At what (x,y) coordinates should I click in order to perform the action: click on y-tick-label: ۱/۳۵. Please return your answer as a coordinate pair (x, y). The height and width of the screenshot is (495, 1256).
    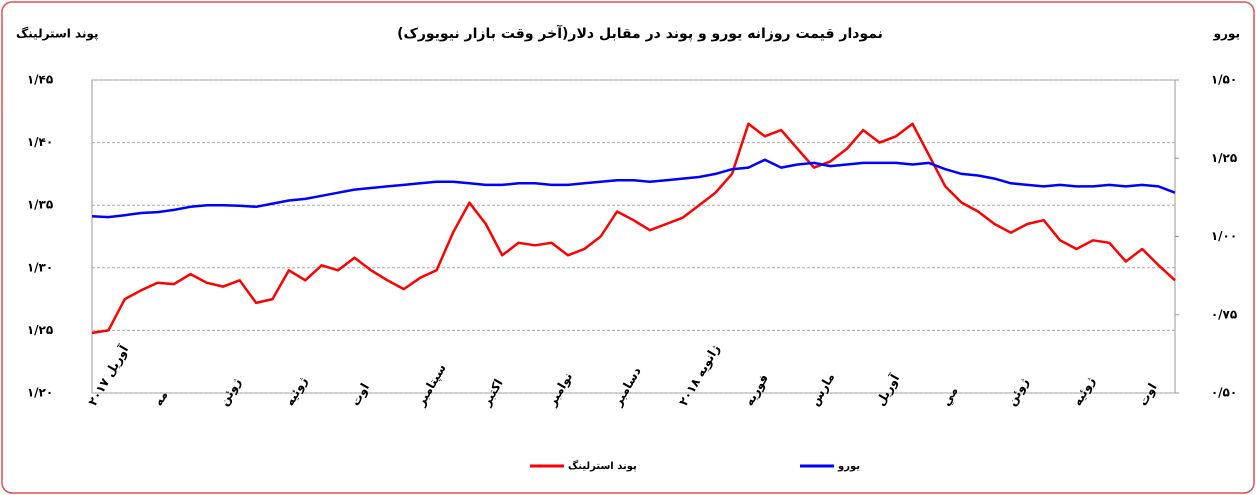
    Looking at the image, I should click on (40, 205).